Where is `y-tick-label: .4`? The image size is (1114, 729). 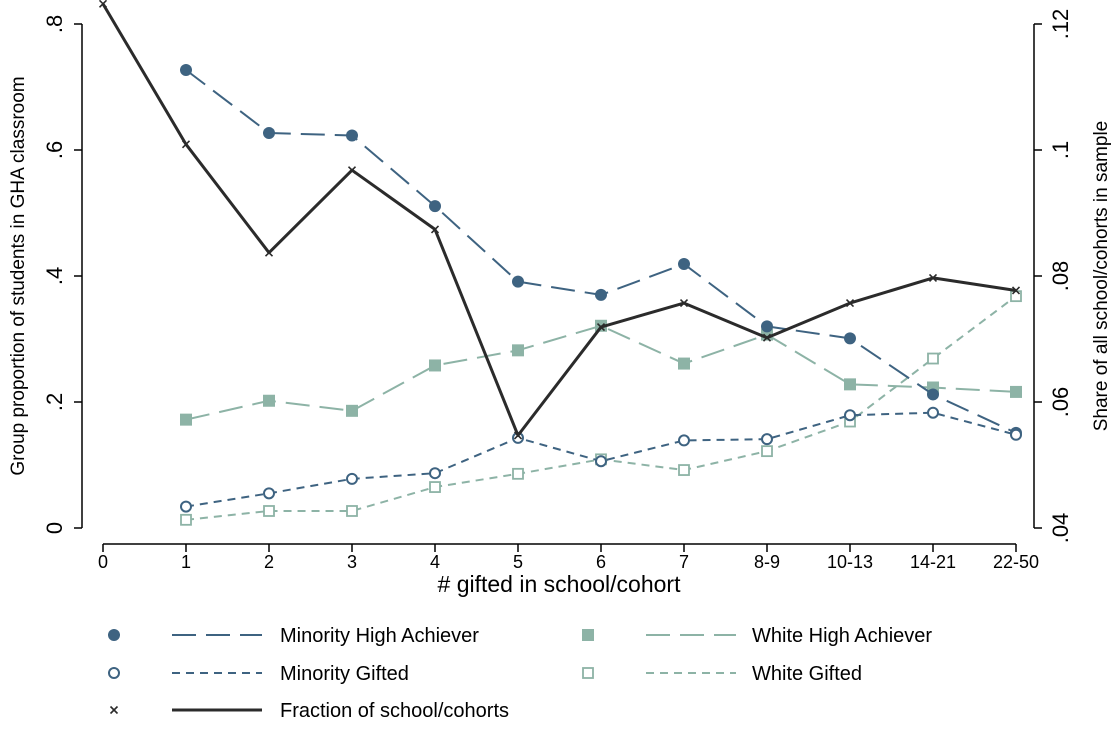 y-tick-label: .4 is located at coordinates (54, 276).